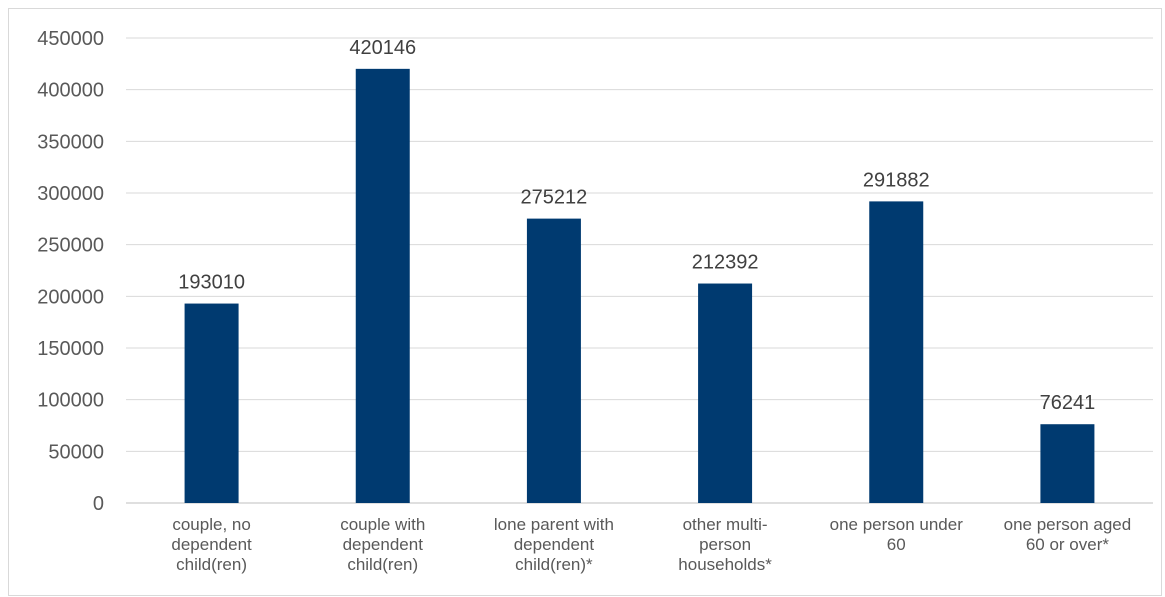  What do you see at coordinates (725, 524) in the screenshot?
I see `category-label-line: other multi-` at bounding box center [725, 524].